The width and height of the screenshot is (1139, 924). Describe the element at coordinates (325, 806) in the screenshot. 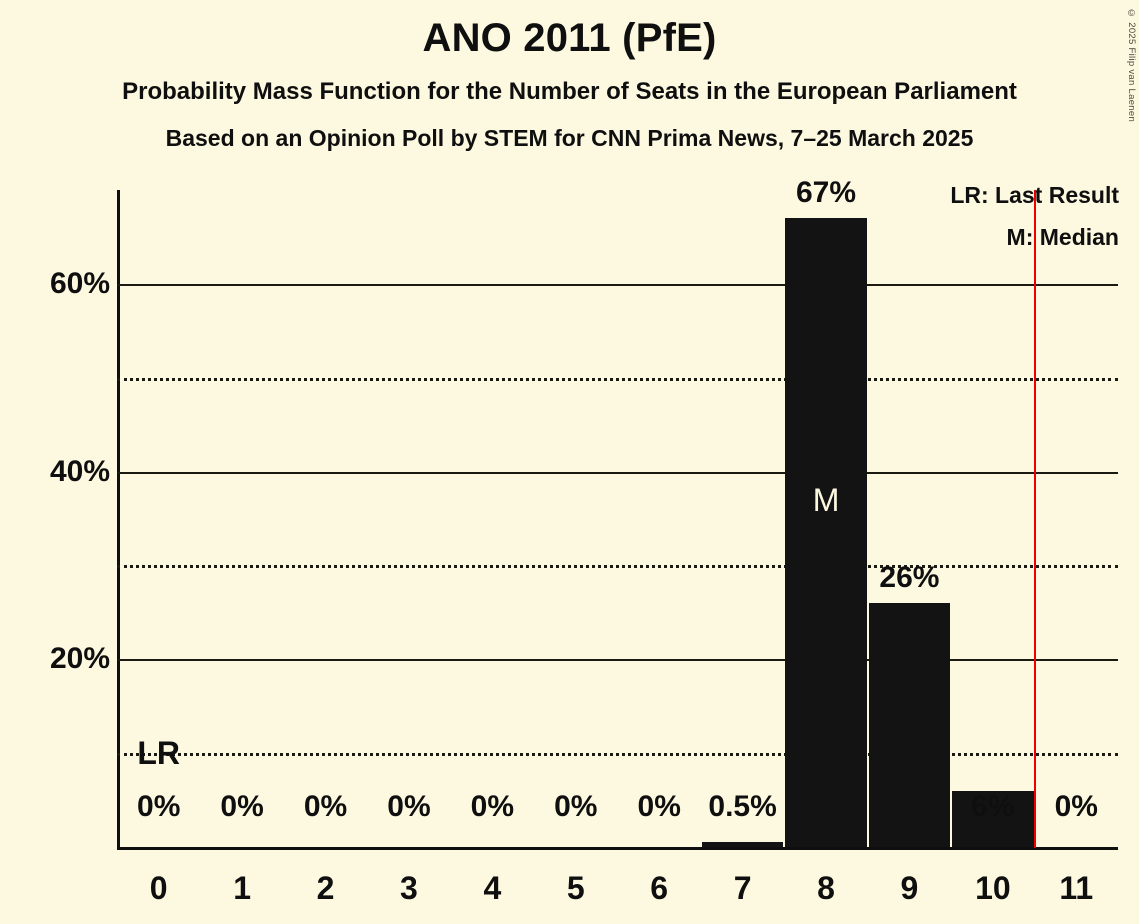

I see `bar-value-label-2: 0%` at that location.